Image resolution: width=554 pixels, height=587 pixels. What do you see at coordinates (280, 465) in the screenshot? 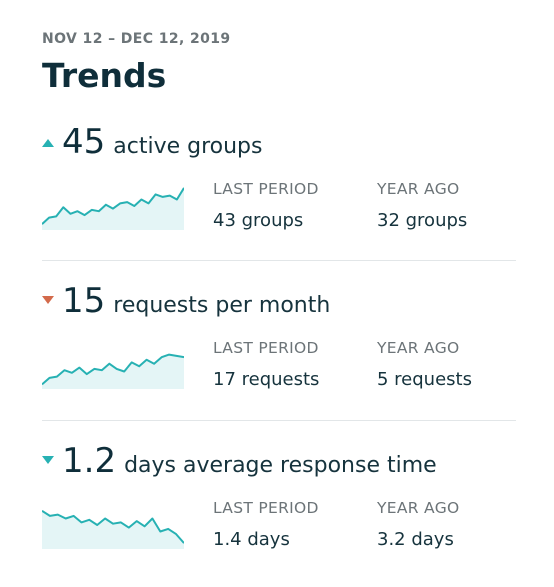
I see `metric-label: days average response time` at bounding box center [280, 465].